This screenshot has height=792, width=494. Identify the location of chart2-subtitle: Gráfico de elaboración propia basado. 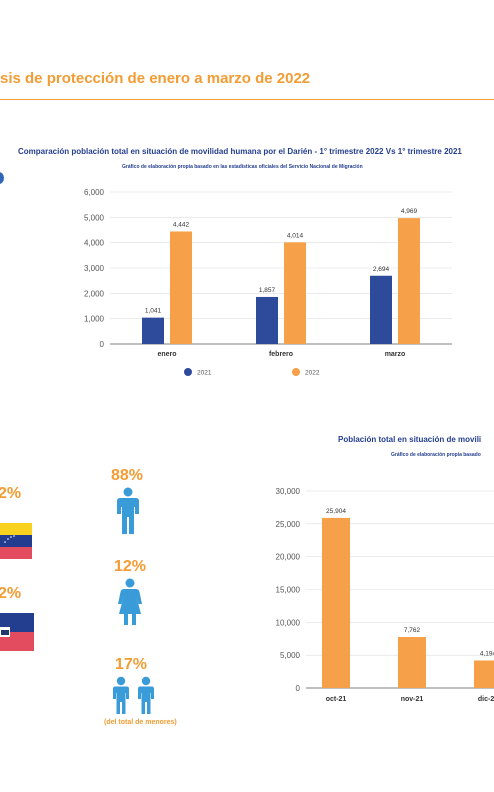
(436, 455).